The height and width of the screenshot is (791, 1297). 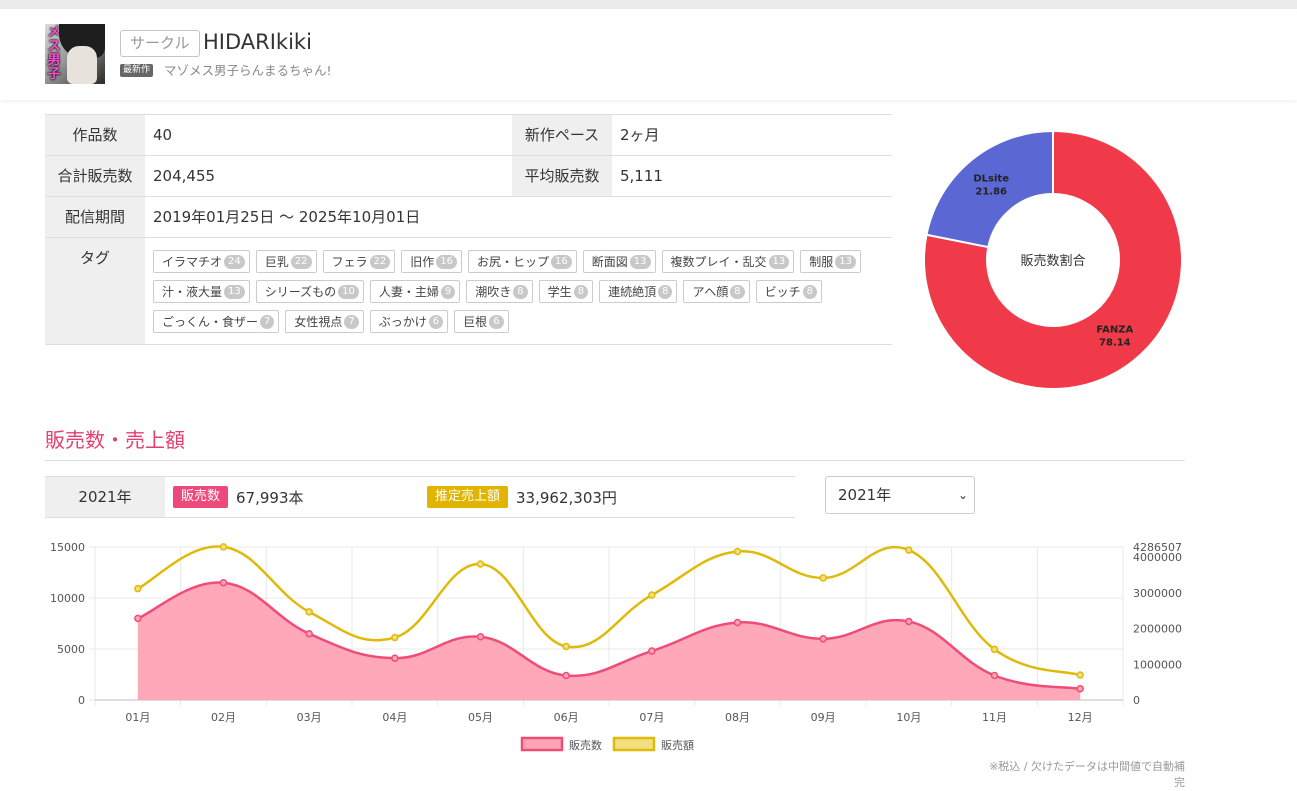 I want to click on tag-count: 6, so click(x=436, y=321).